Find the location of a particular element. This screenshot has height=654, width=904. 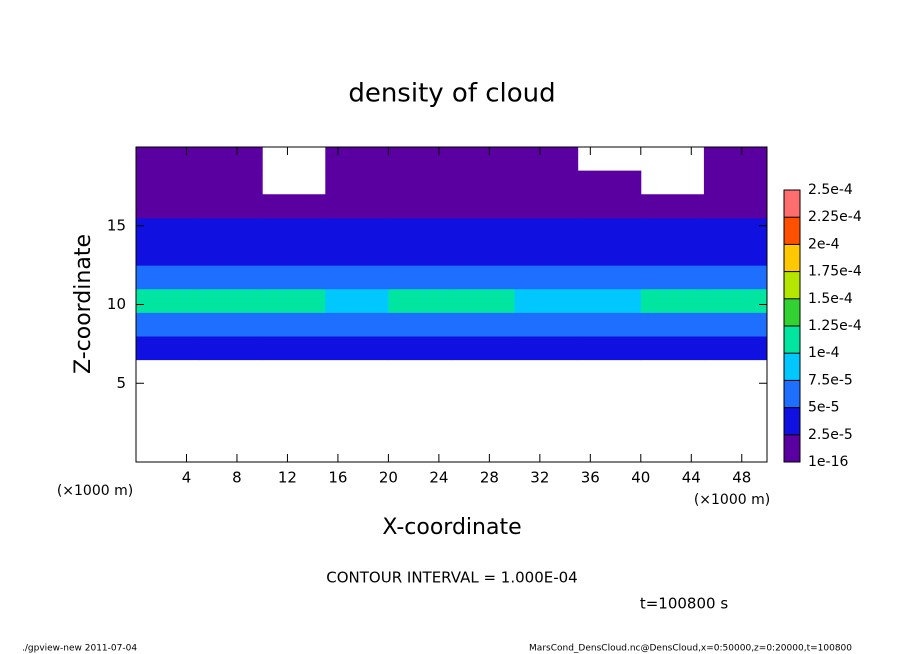

y-axis-label: Z-coordinate is located at coordinates (83, 304).